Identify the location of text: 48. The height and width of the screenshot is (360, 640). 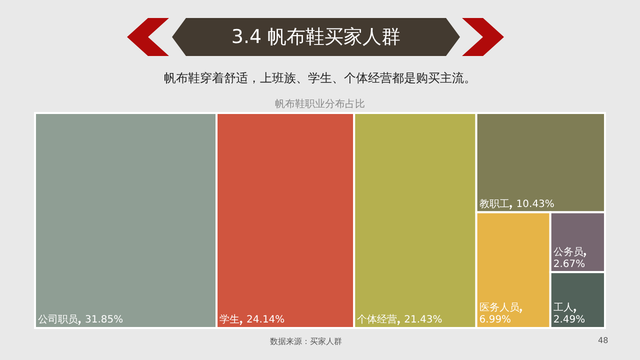
(603, 340).